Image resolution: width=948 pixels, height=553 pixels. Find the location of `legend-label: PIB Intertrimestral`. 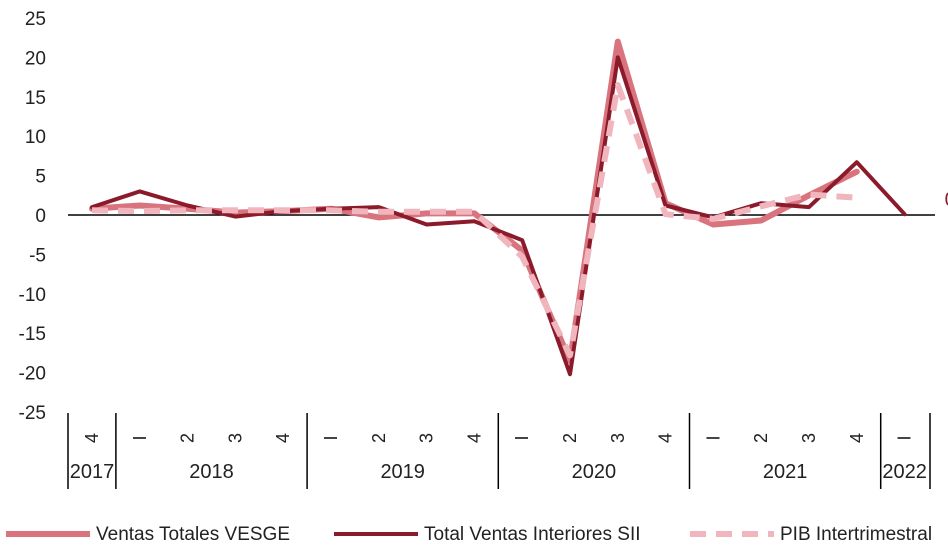

legend-label: PIB Intertrimestral is located at coordinates (856, 534).